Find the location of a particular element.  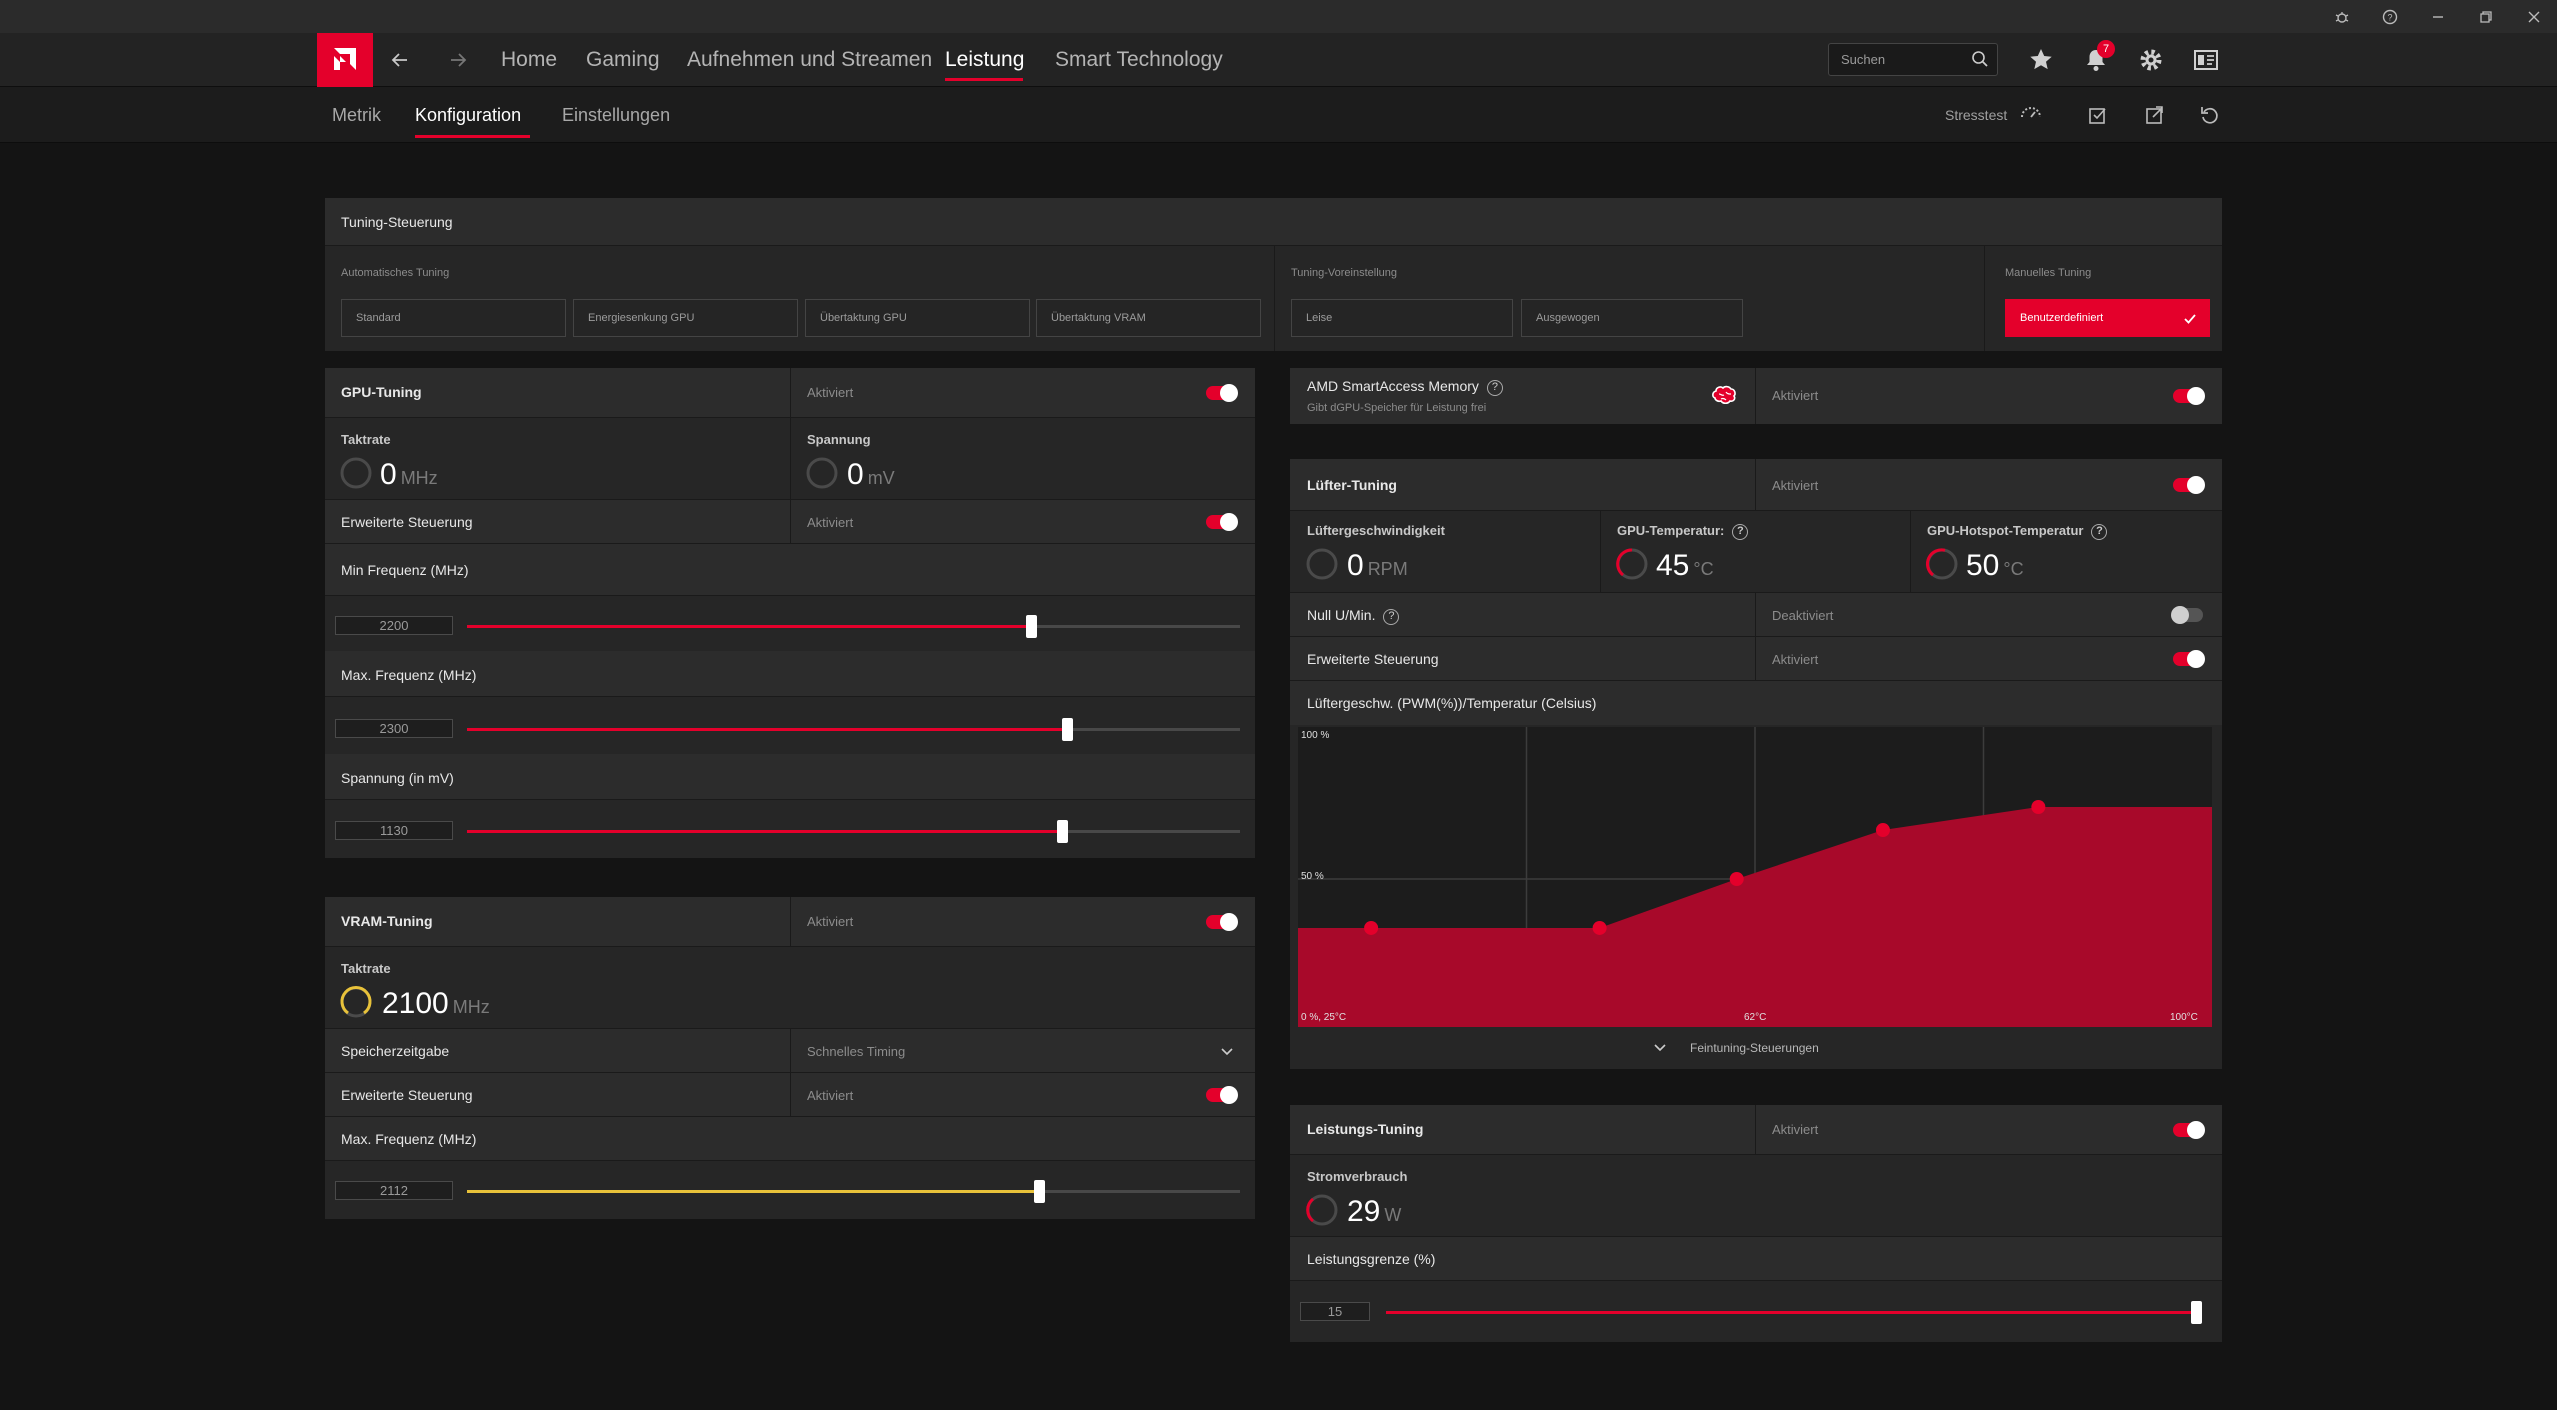

auto-tuning-undervolt-button: Energiesenkung GPU is located at coordinates (685, 318).